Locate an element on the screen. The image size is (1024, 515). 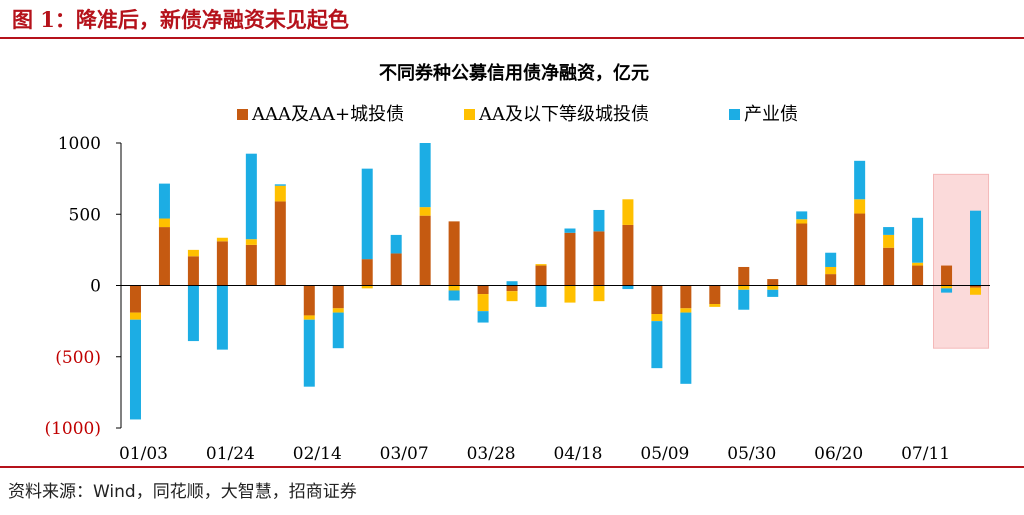
legend: AAA及AA+城投债 AA及以下等级城投债 产业债 is located at coordinates (517, 114).